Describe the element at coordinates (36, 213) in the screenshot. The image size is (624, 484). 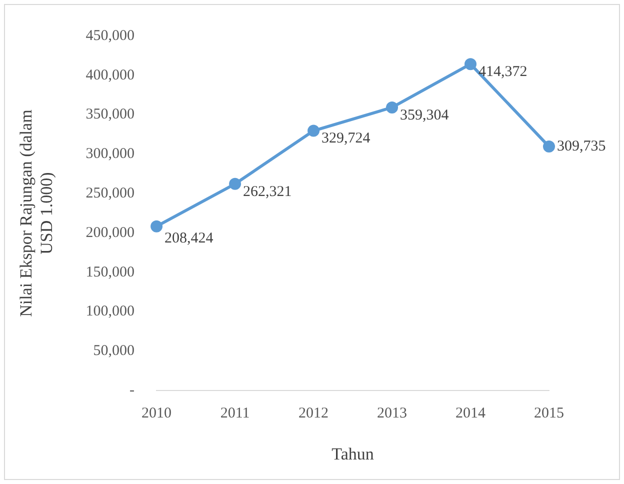
I see `y-axis-title: Nilai Ekspor Rajungan (dalam USD 1.000)` at that location.